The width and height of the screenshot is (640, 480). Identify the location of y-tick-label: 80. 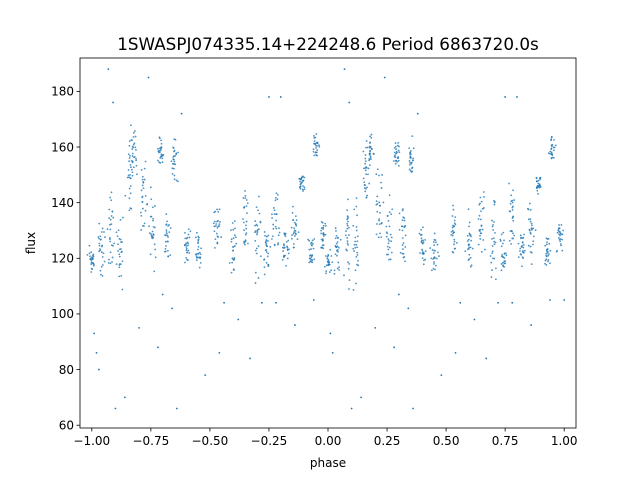
(66, 370).